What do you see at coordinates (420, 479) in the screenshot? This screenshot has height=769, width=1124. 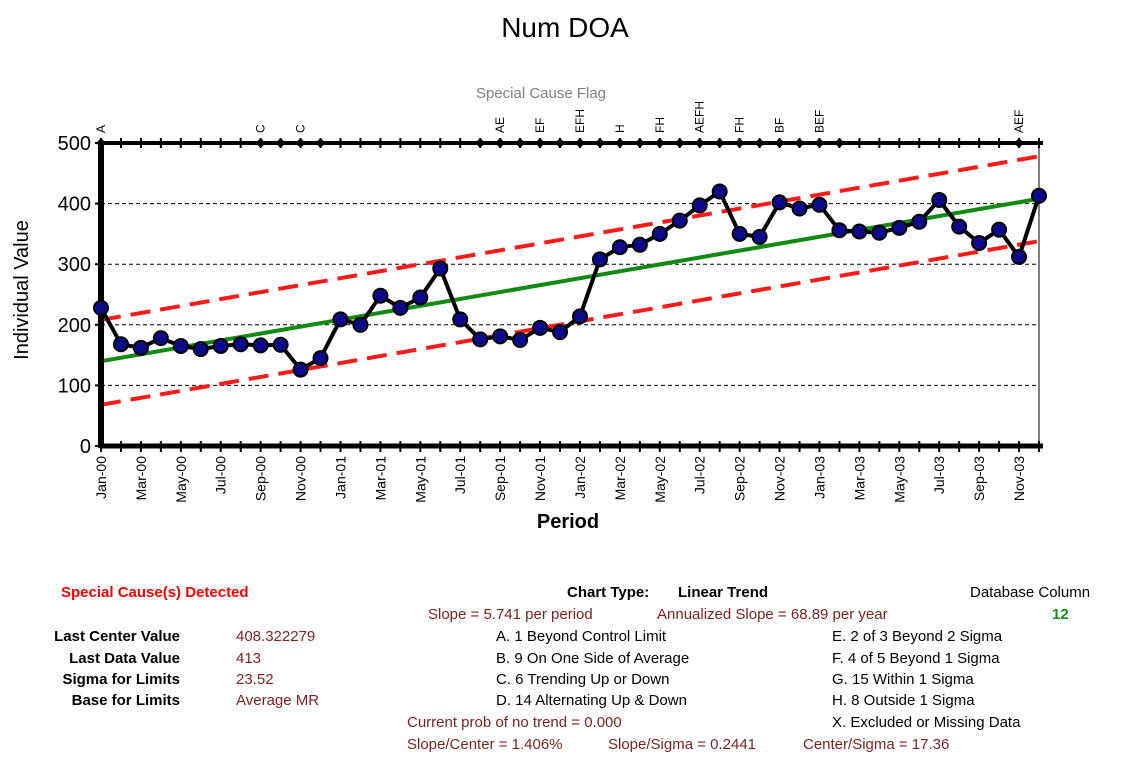 I see `x-tick-label: May-01` at bounding box center [420, 479].